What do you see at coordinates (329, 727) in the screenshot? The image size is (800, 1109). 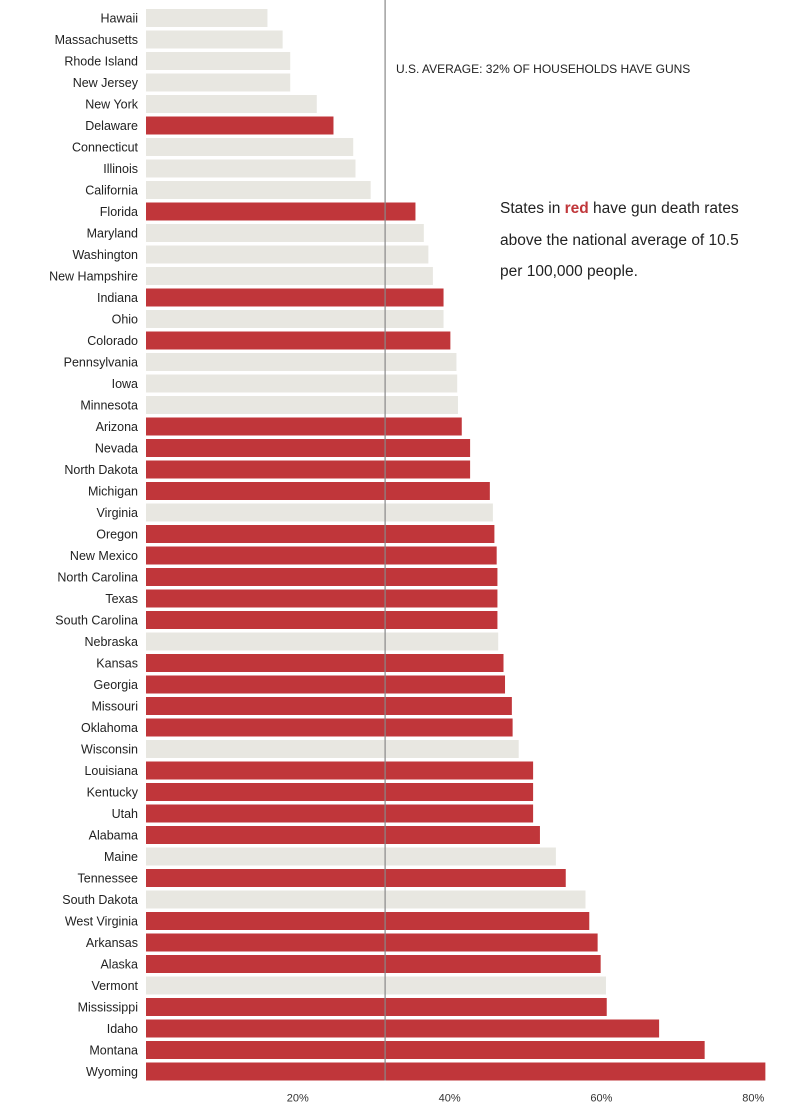 I see `bar-oklahoma` at bounding box center [329, 727].